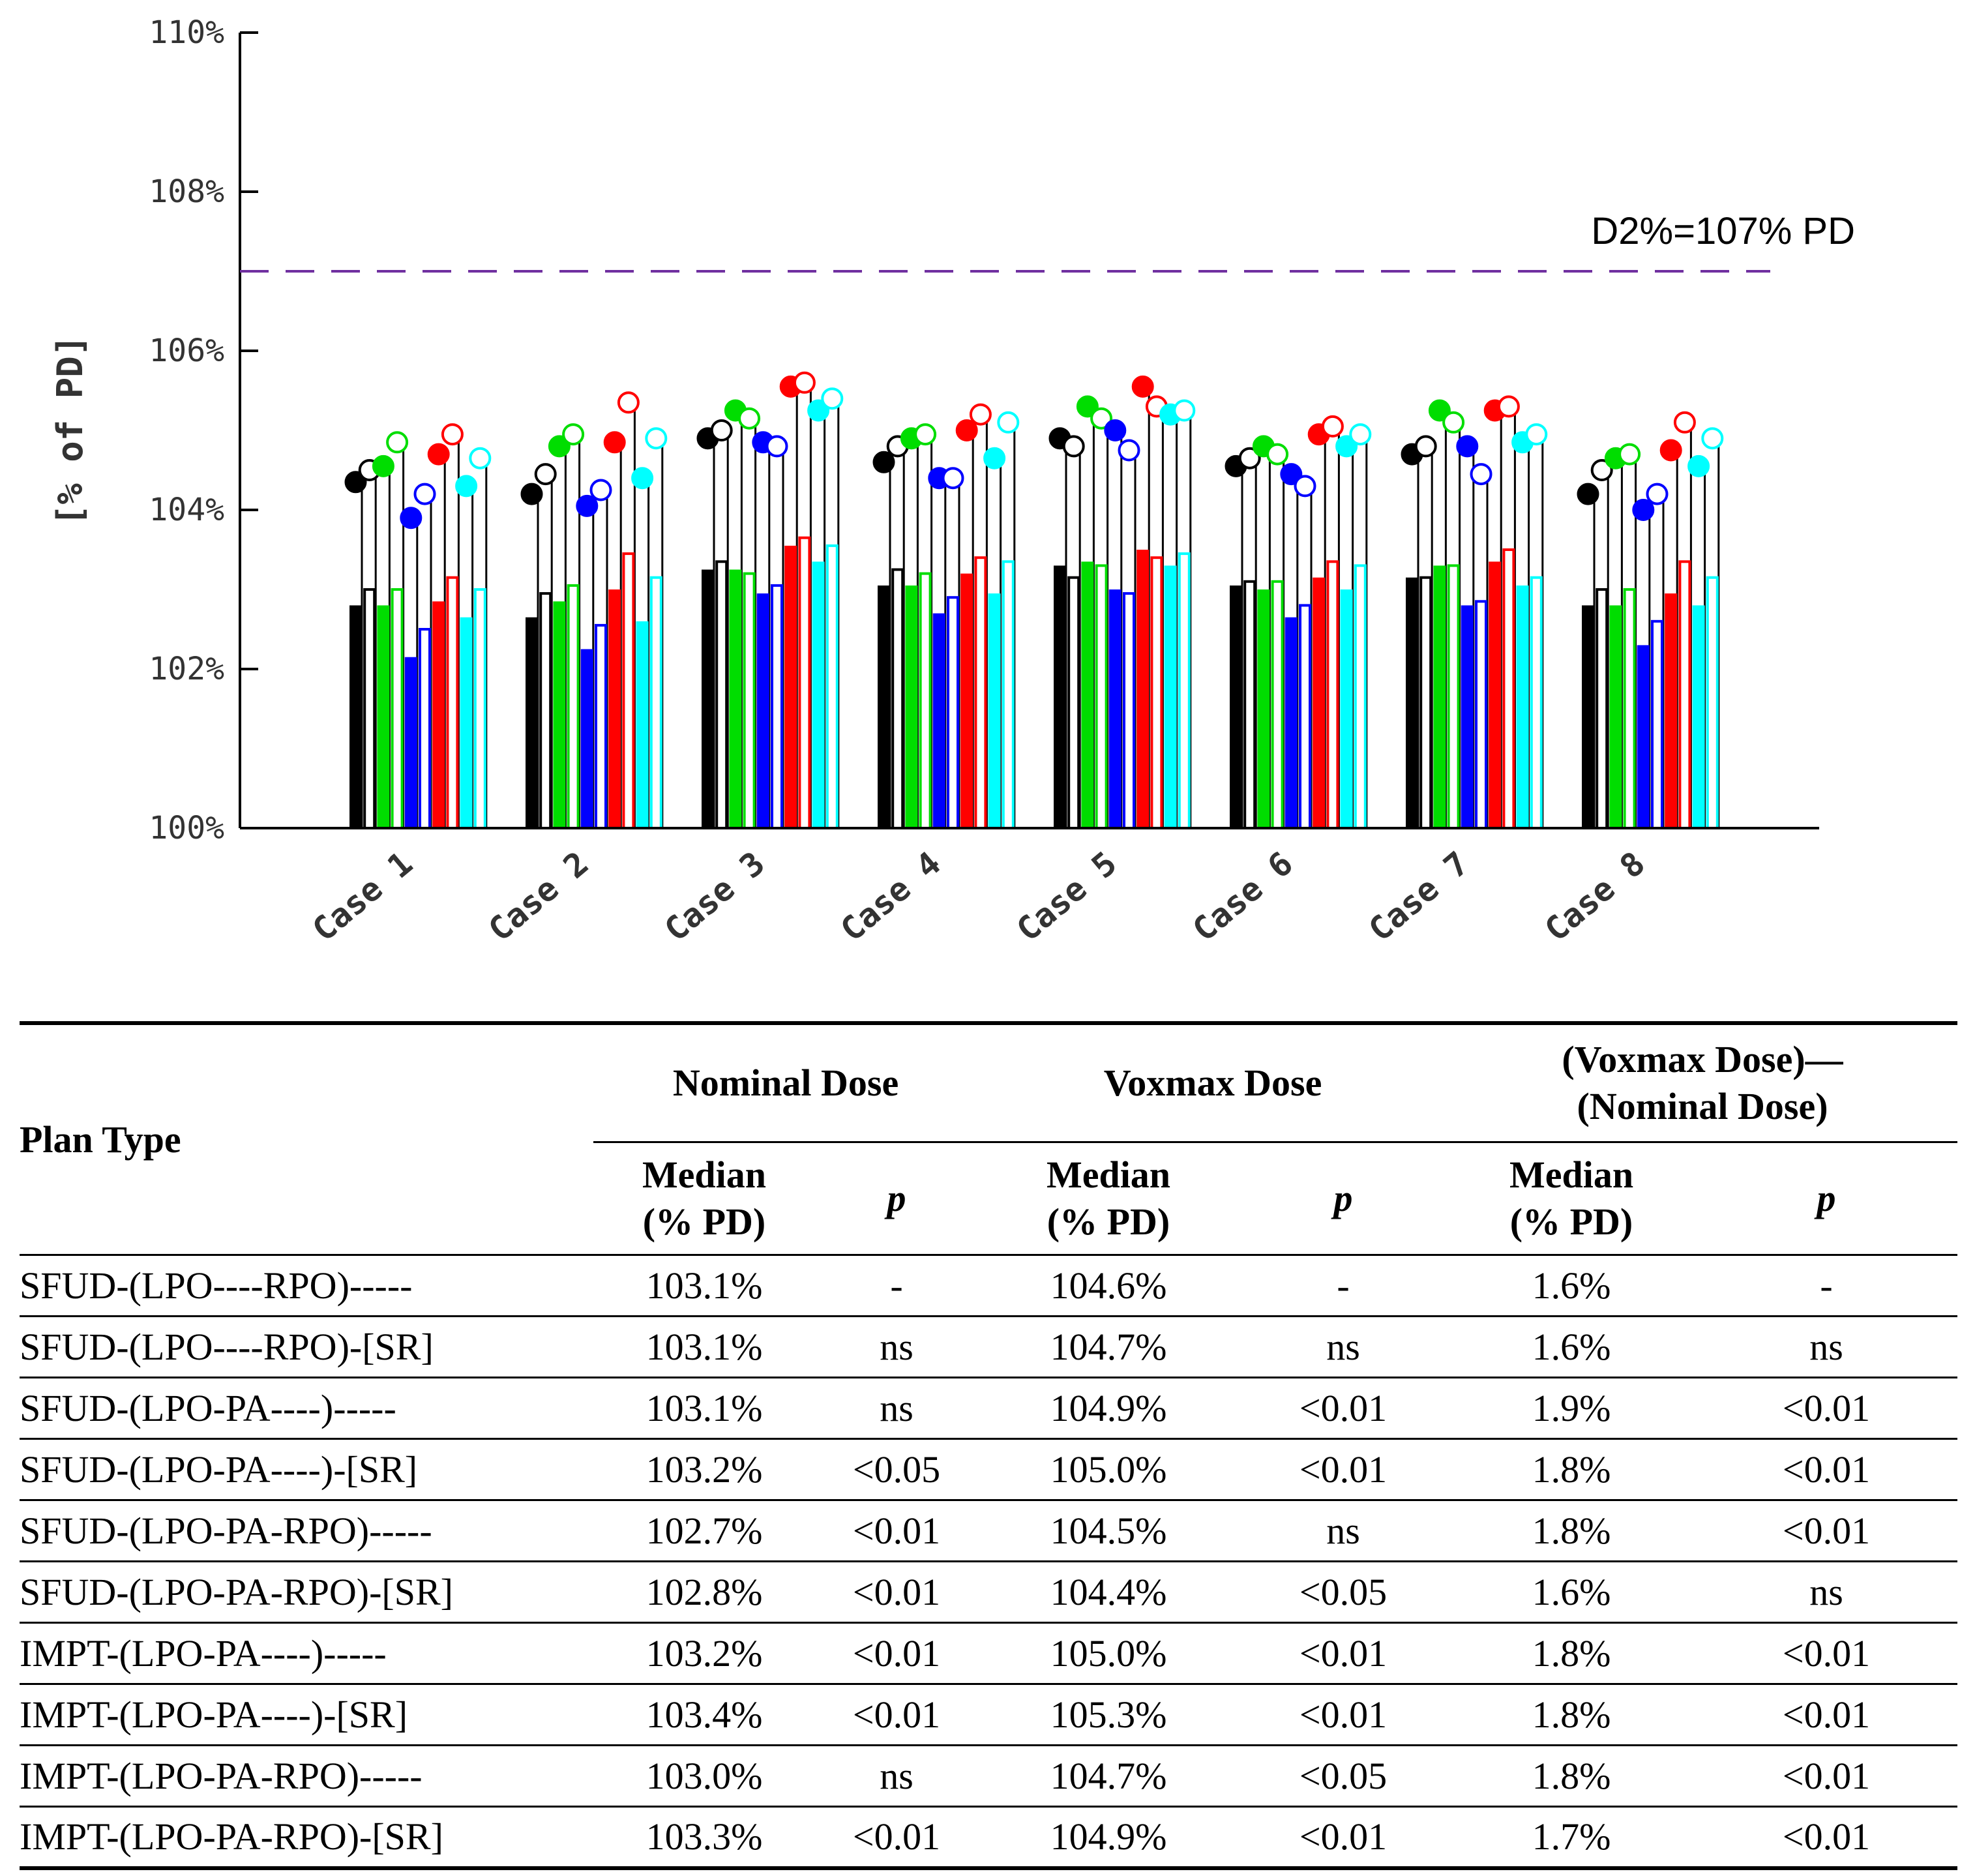  What do you see at coordinates (1571, 1836) in the screenshot?
I see `table-cell: 1.7%` at bounding box center [1571, 1836].